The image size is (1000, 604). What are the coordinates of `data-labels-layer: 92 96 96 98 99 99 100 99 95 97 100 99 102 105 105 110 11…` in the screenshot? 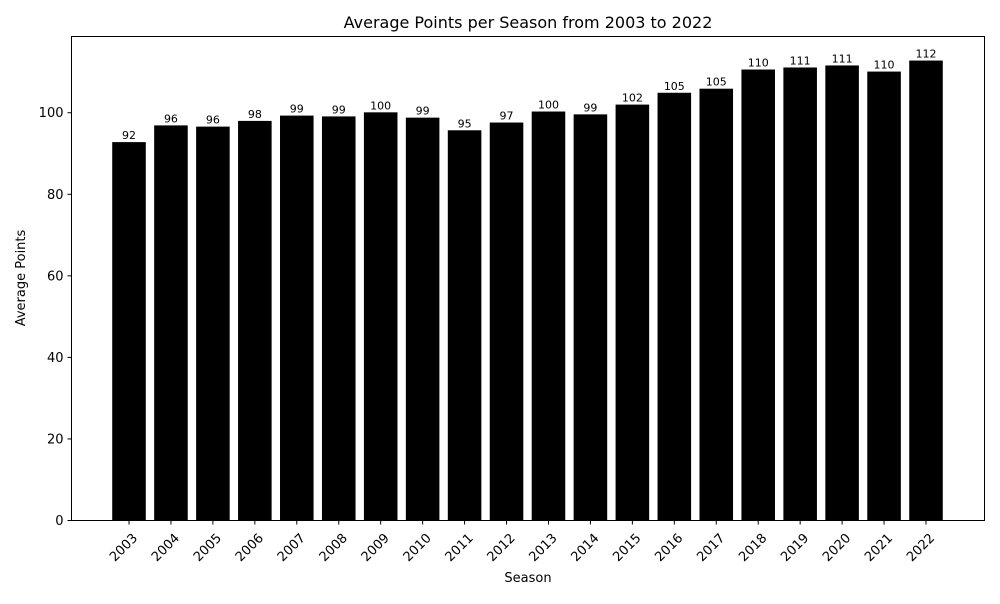 It's located at (529, 95).